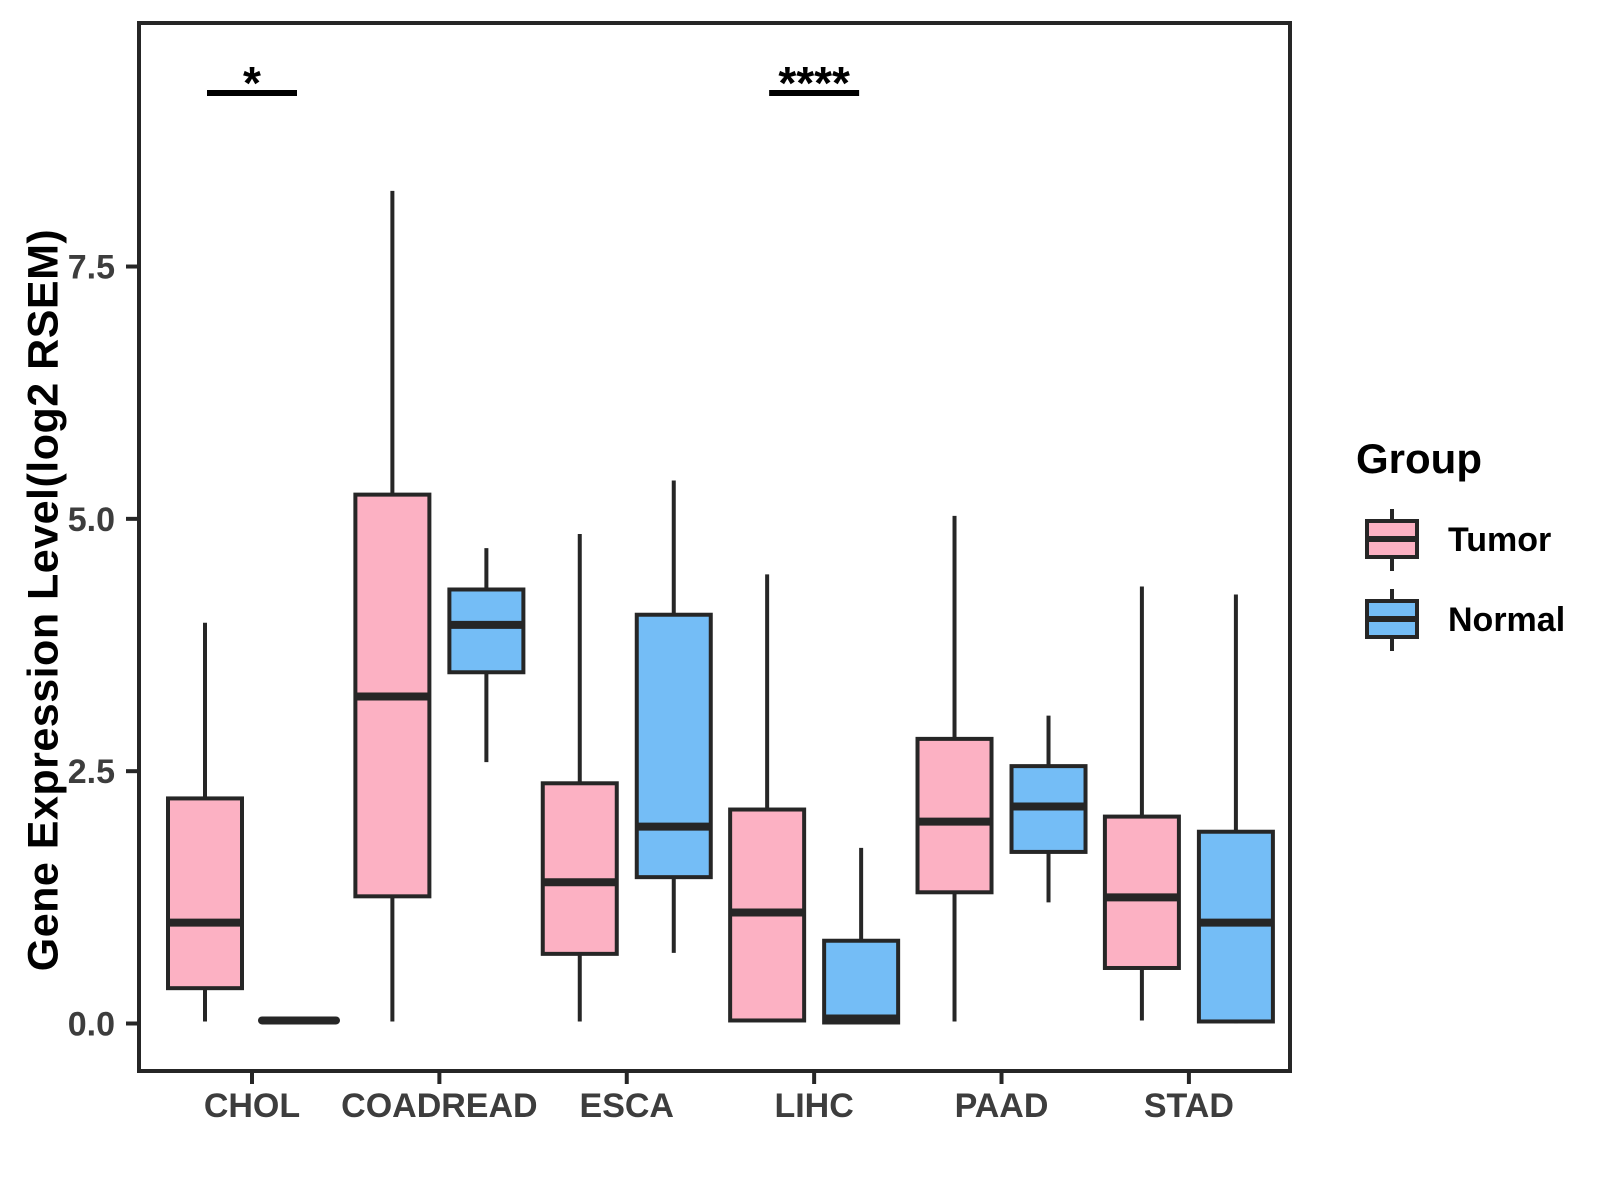 The image size is (1600, 1200). I want to click on x-tick-label-CHOL: CHOL, so click(252, 1106).